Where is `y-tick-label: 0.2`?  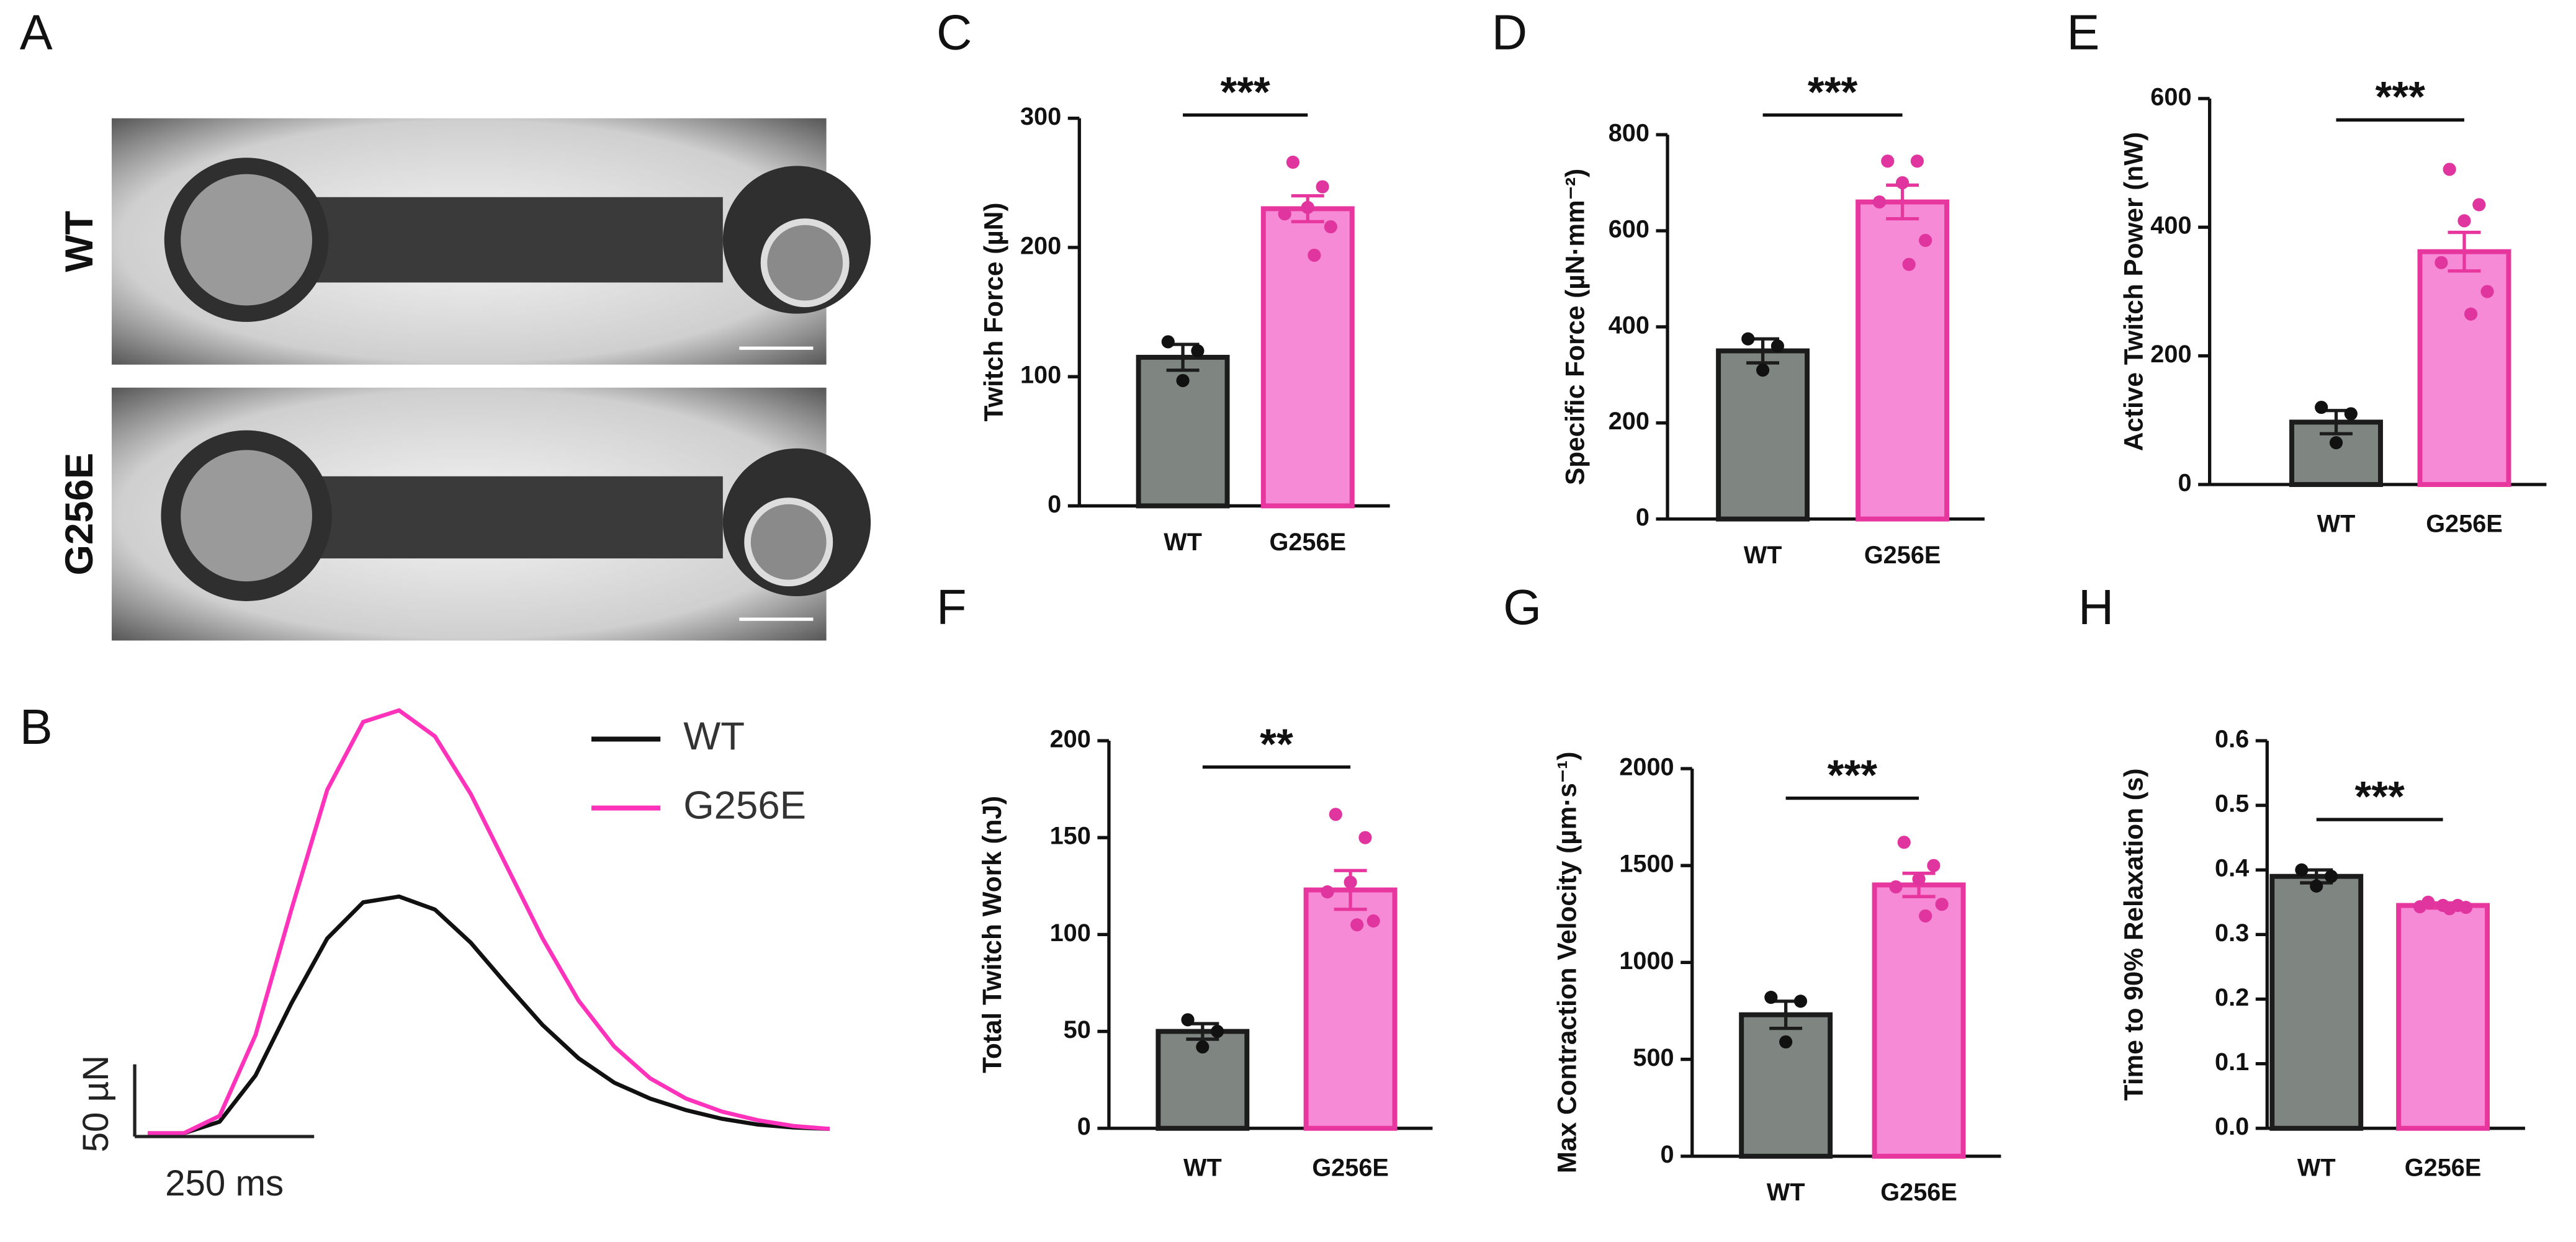 y-tick-label: 0.2 is located at coordinates (2232, 997).